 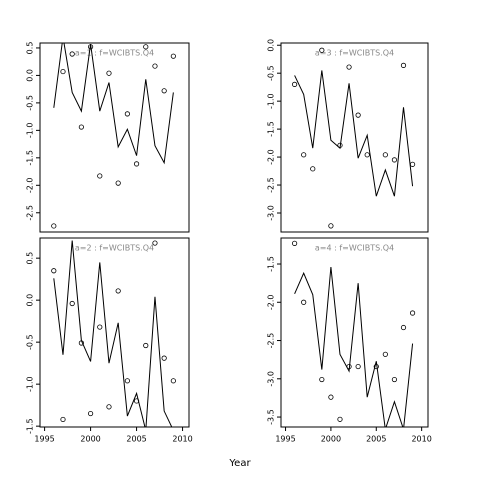 What do you see at coordinates (271, 417) in the screenshot?
I see `y-tick-label: -3.5` at bounding box center [271, 417].